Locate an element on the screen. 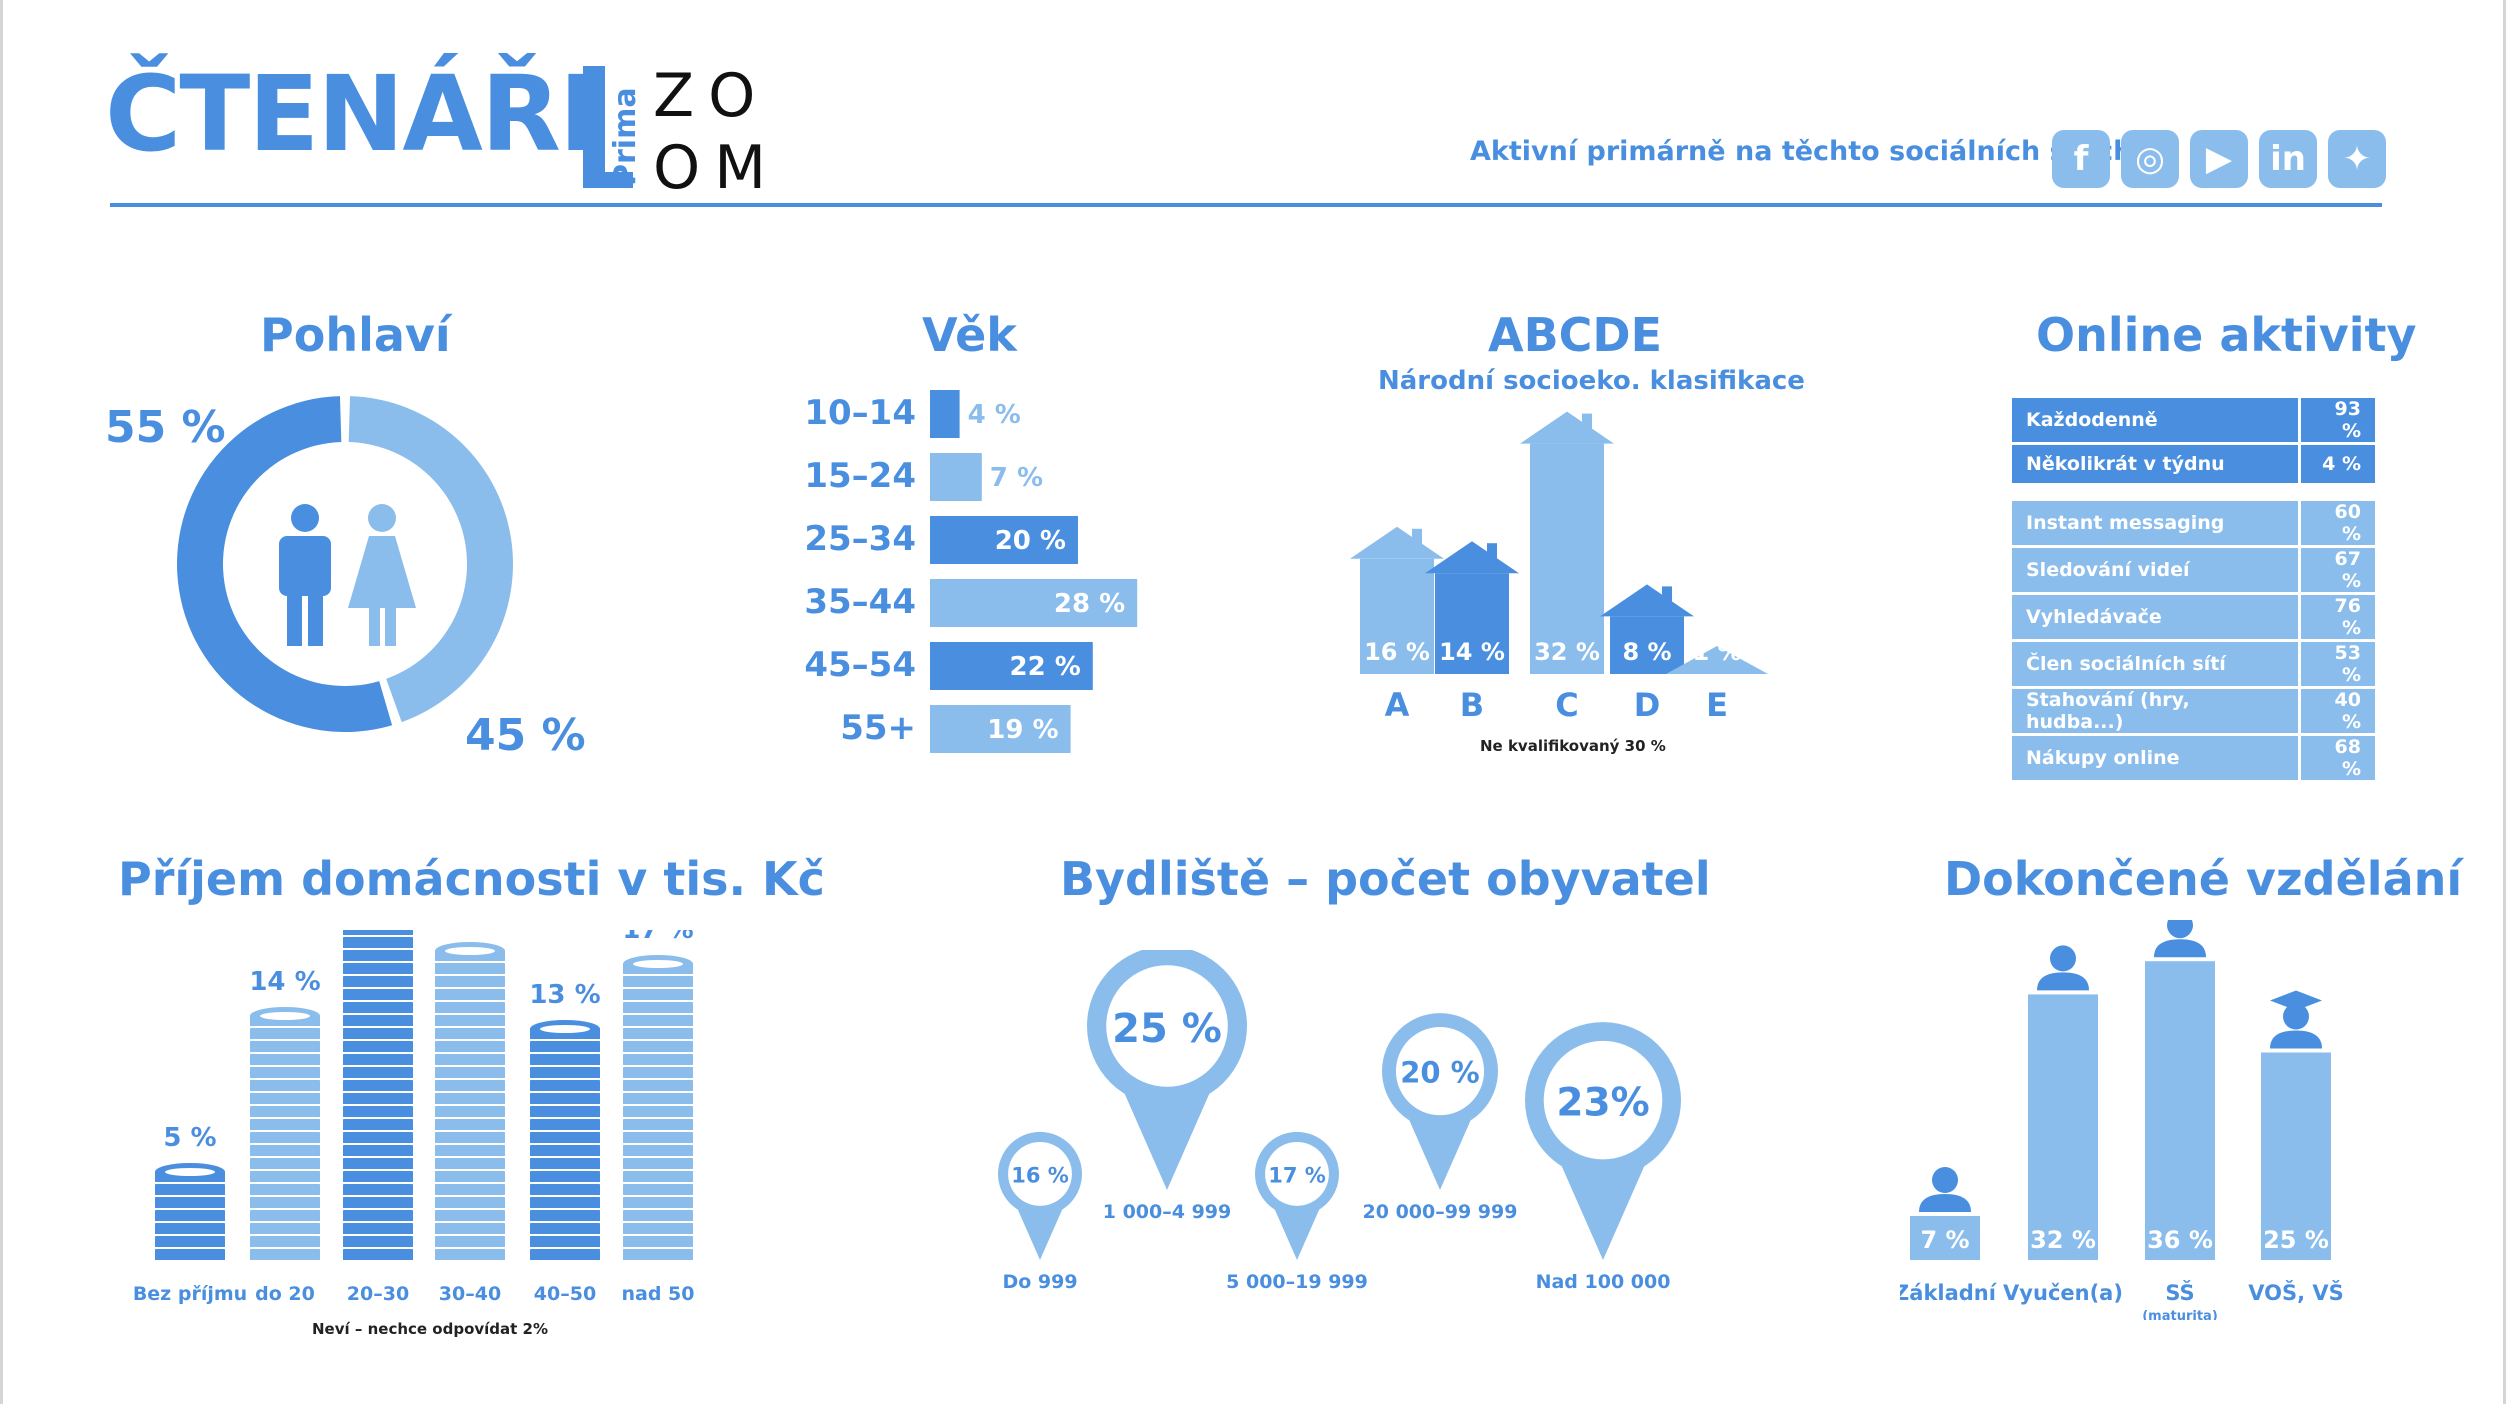  prima-zoom-logo: Prima ZO OM is located at coordinates (681, 129).